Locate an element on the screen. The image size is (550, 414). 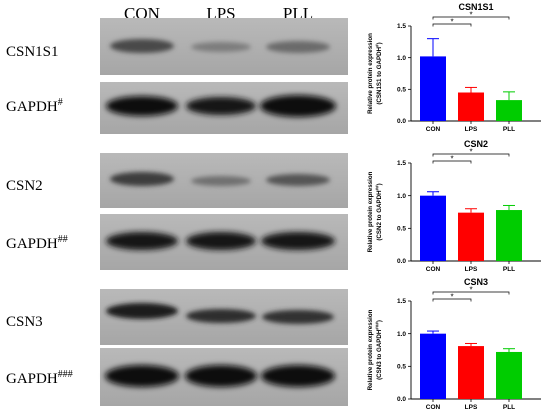
chart-title: CSN1S1 is located at coordinates (475, 7).